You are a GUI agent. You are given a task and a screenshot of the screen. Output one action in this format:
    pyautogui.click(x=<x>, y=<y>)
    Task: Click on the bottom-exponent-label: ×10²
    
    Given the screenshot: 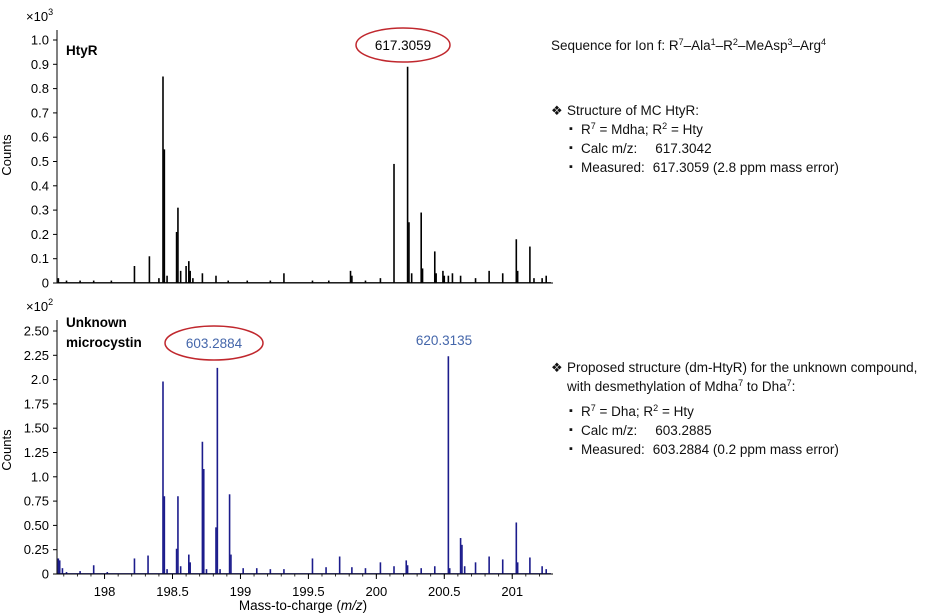 What is the action you would take?
    pyautogui.click(x=39, y=305)
    